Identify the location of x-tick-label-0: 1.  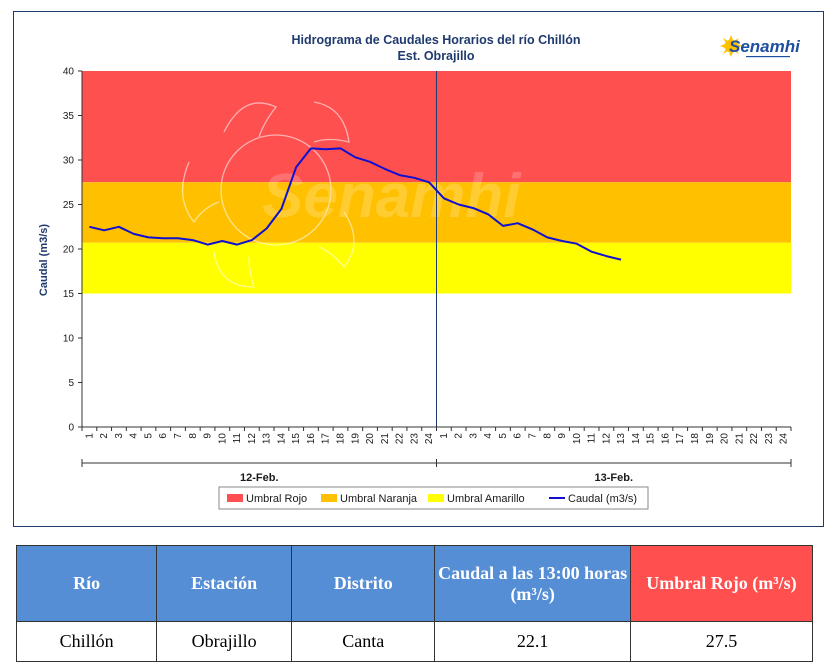
(89, 436).